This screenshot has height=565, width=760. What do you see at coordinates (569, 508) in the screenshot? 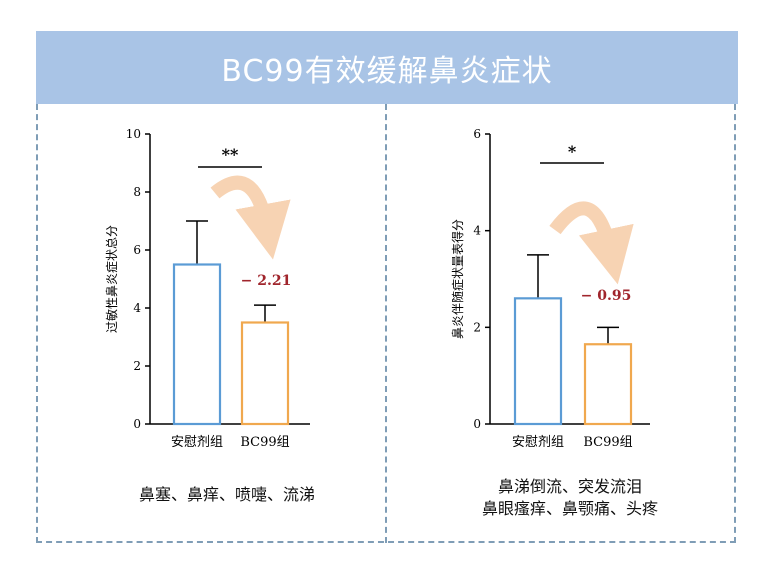
I see `symptom-caption-right-line-2: 鼻眼瘙痒、鼻颚痛、头疼` at bounding box center [569, 508].